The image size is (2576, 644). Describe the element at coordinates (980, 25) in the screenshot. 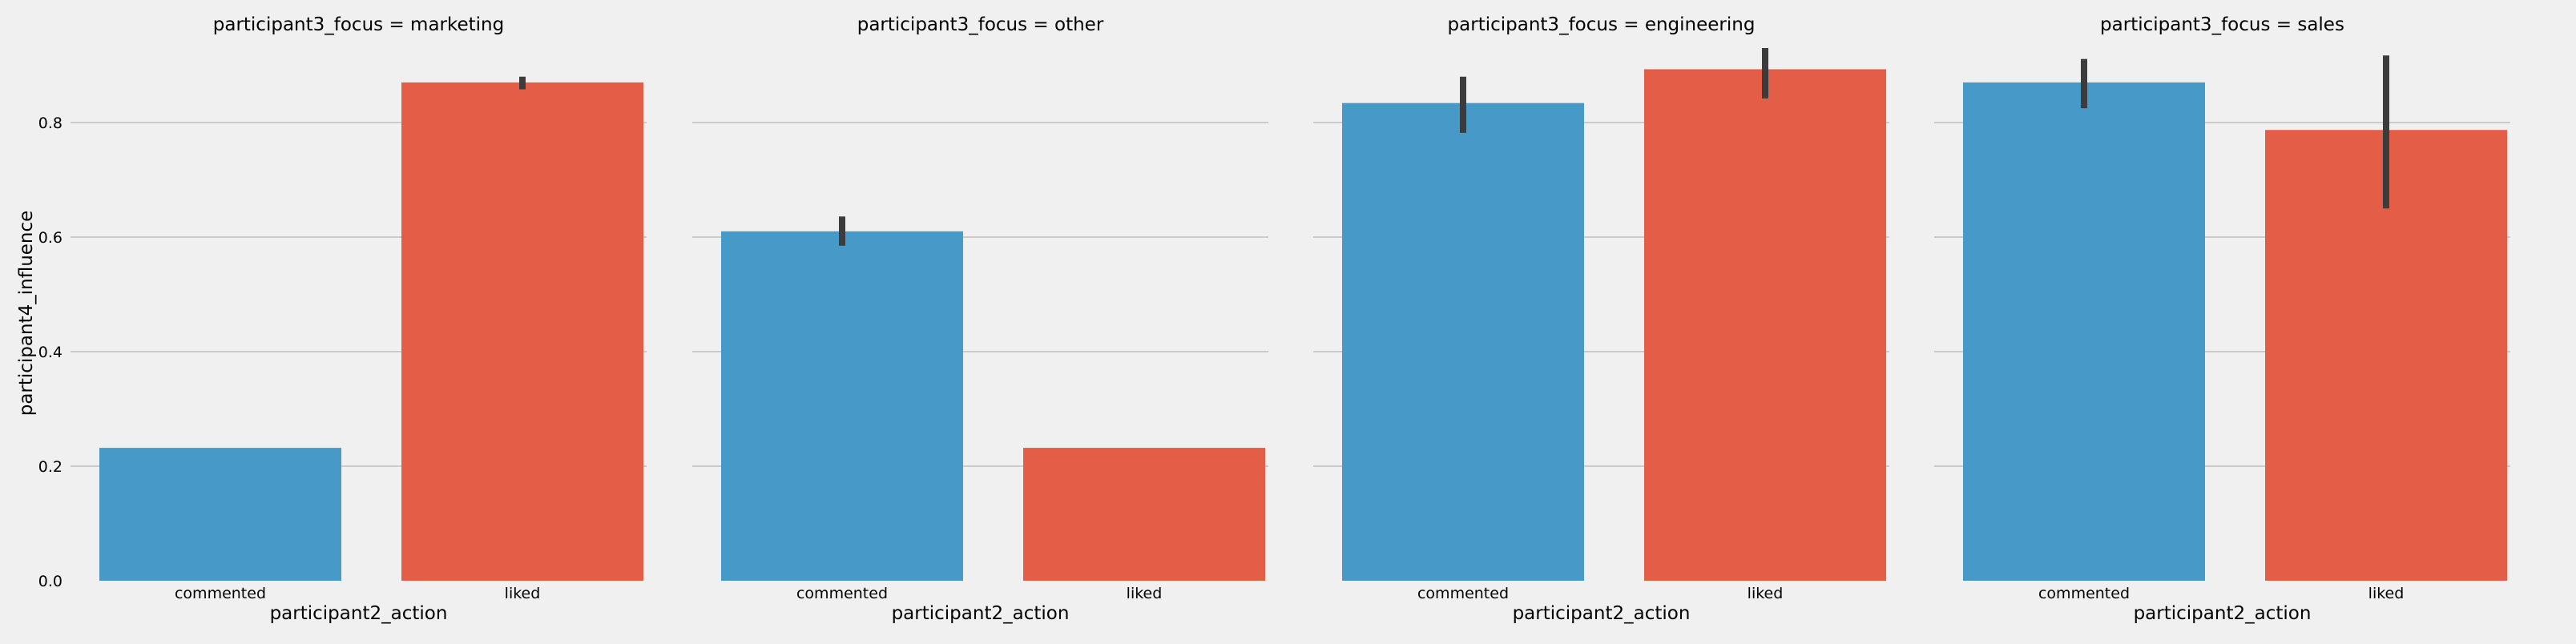

I see `facet-title: participant3_focus = other` at that location.